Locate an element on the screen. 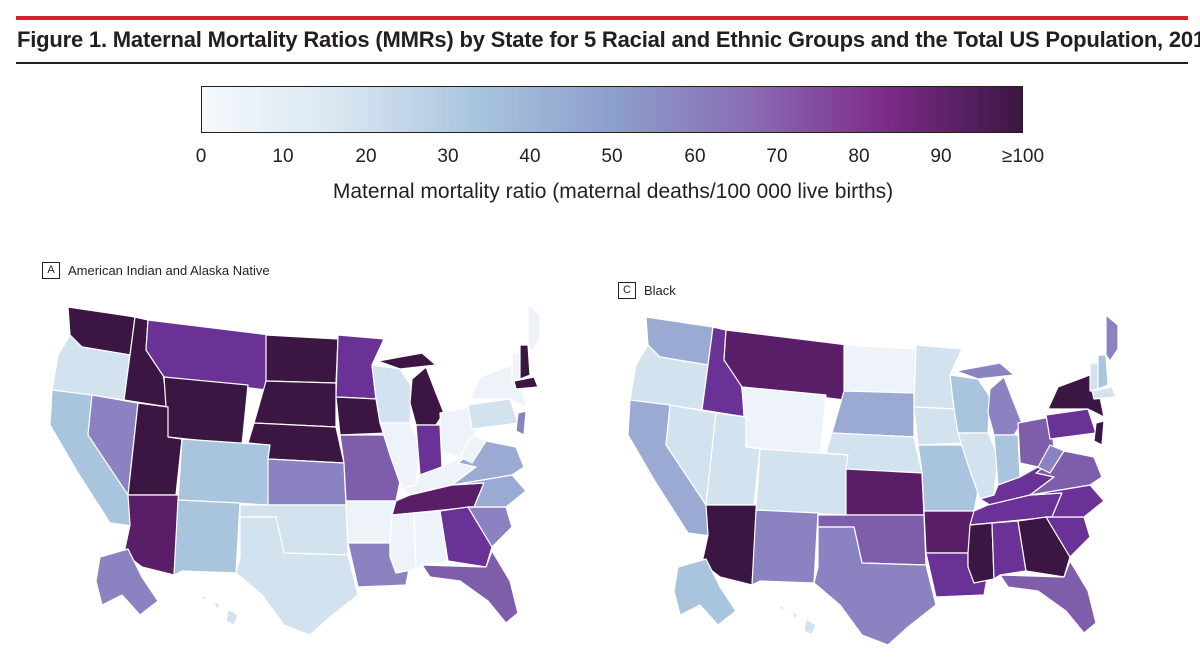  color-scale-bar is located at coordinates (612, 109).